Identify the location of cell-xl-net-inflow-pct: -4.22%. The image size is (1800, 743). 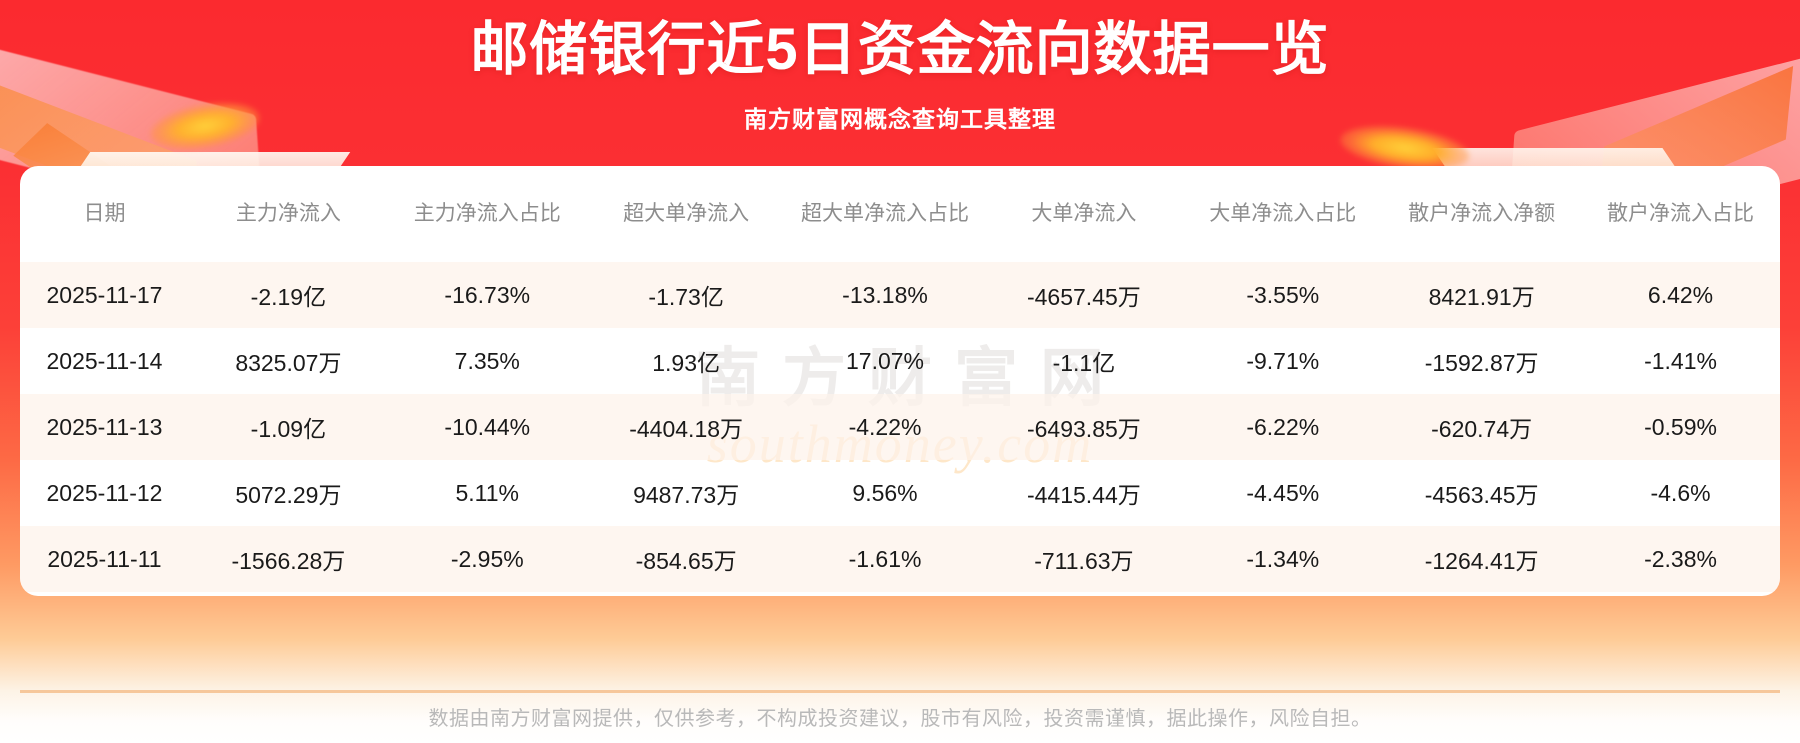
(885, 427).